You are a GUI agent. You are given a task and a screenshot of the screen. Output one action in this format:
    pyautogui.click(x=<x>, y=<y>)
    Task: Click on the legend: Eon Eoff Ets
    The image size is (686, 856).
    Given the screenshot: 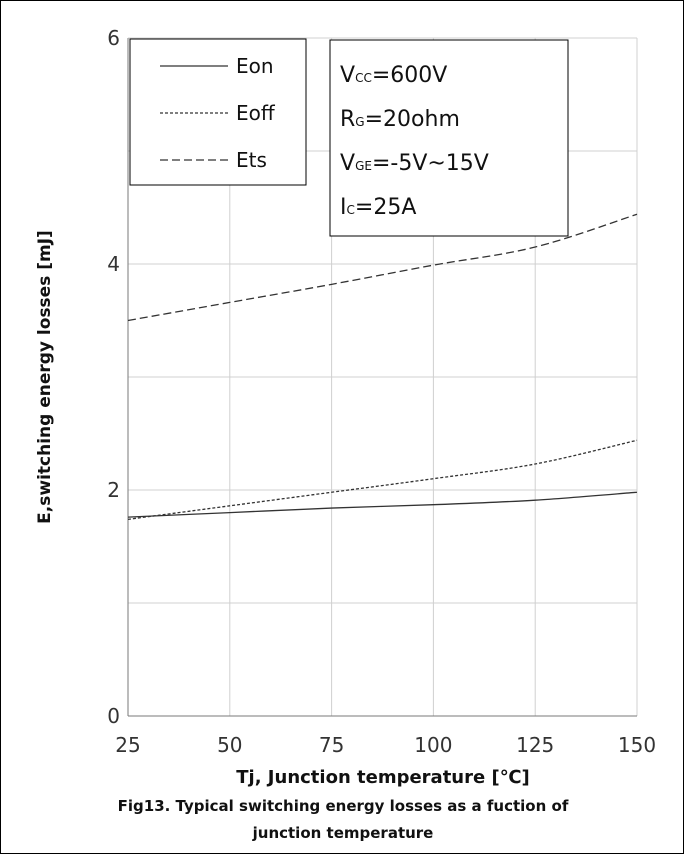 What is the action you would take?
    pyautogui.click(x=218, y=112)
    